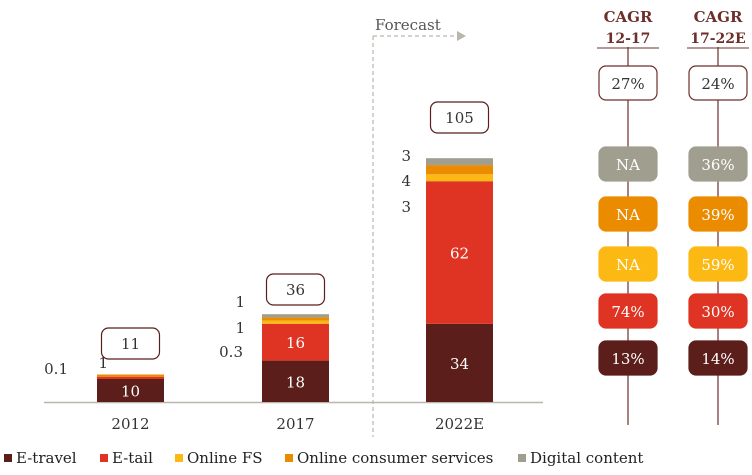  I want to click on legend-item-e-travel: E-travel, so click(40, 458).